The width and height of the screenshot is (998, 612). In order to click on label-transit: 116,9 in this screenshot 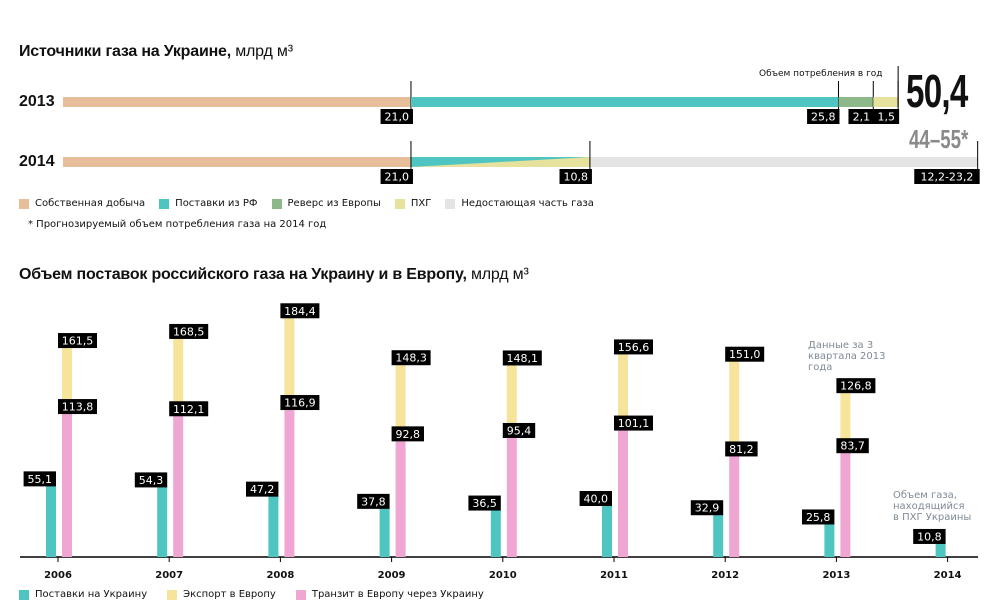, I will do `click(300, 403)`.